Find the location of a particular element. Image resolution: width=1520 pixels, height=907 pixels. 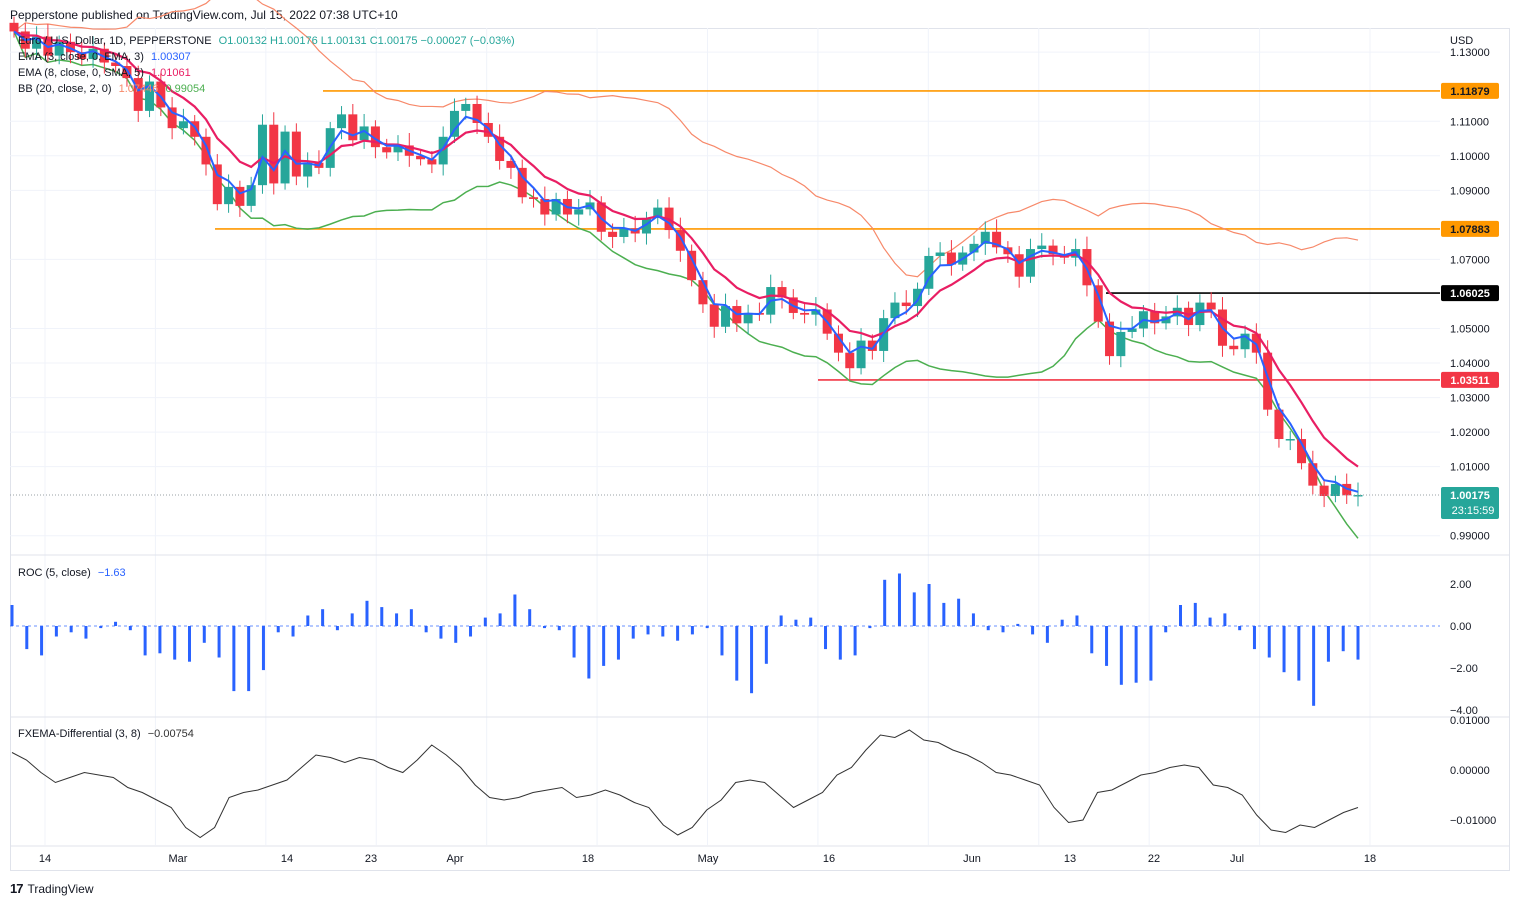

price-tick: 1.07000 is located at coordinates (1470, 260).